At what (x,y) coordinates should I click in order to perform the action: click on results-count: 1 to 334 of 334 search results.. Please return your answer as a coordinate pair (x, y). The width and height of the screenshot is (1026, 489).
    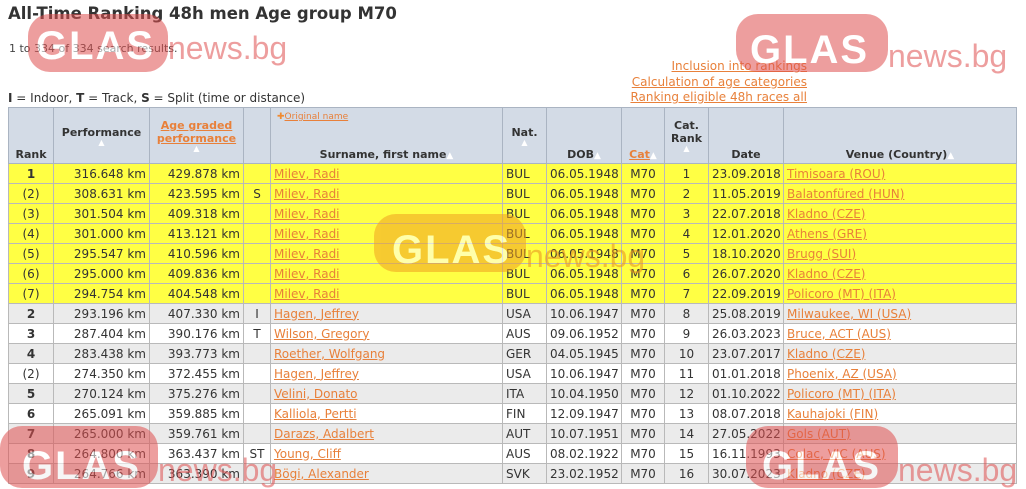
    Looking at the image, I should click on (93, 48).